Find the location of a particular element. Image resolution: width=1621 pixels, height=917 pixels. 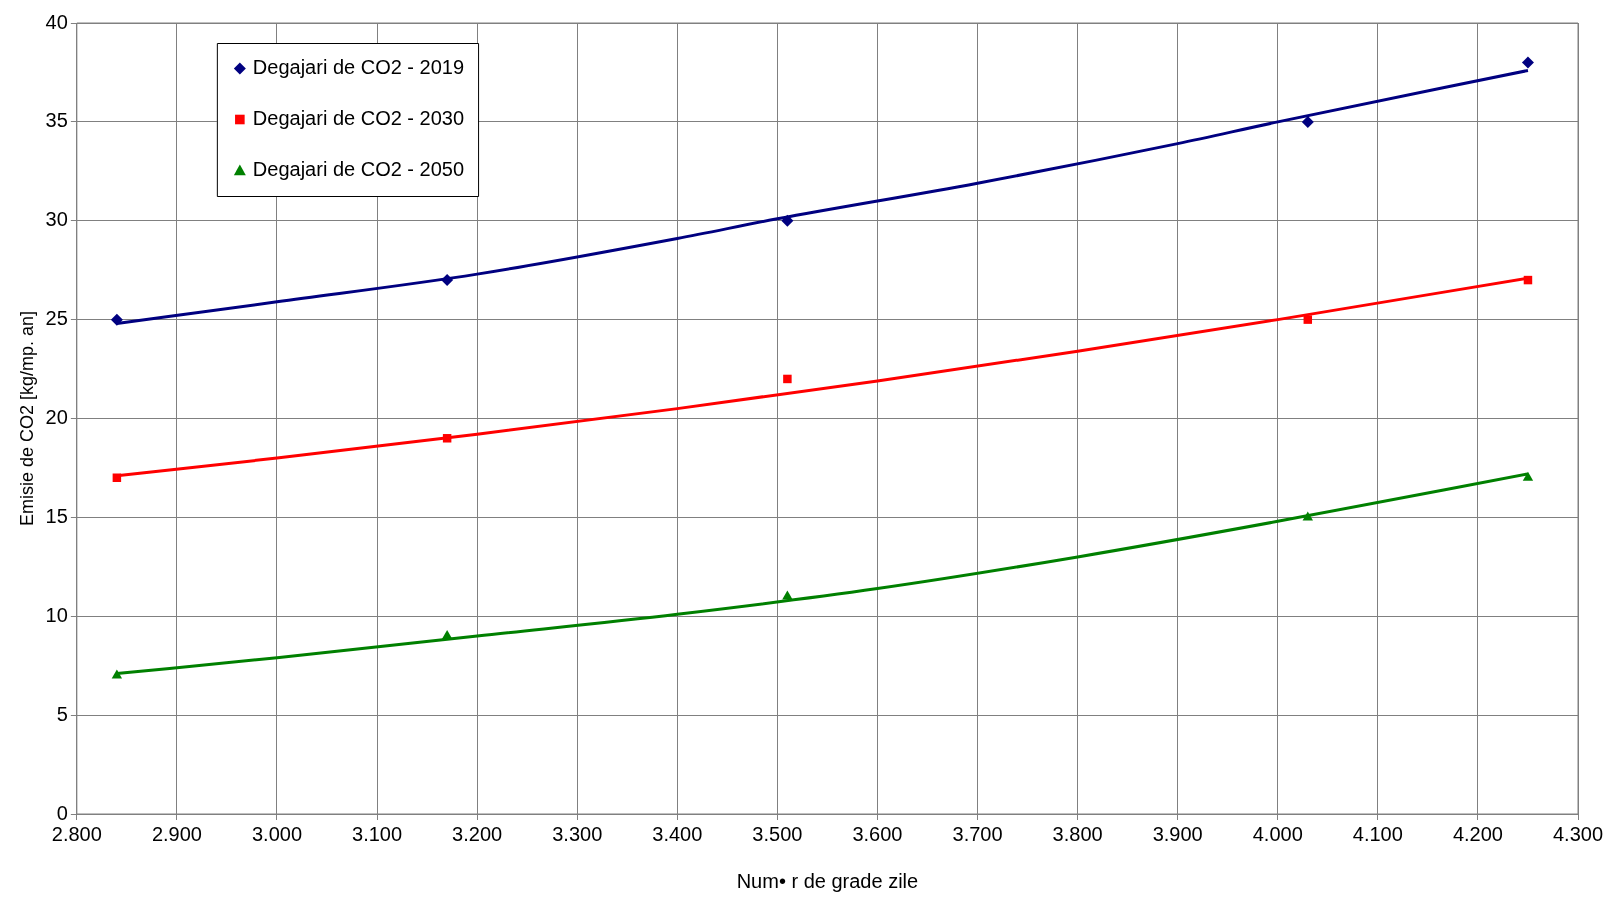

x-tick-label: 4.000 is located at coordinates (1277, 833).